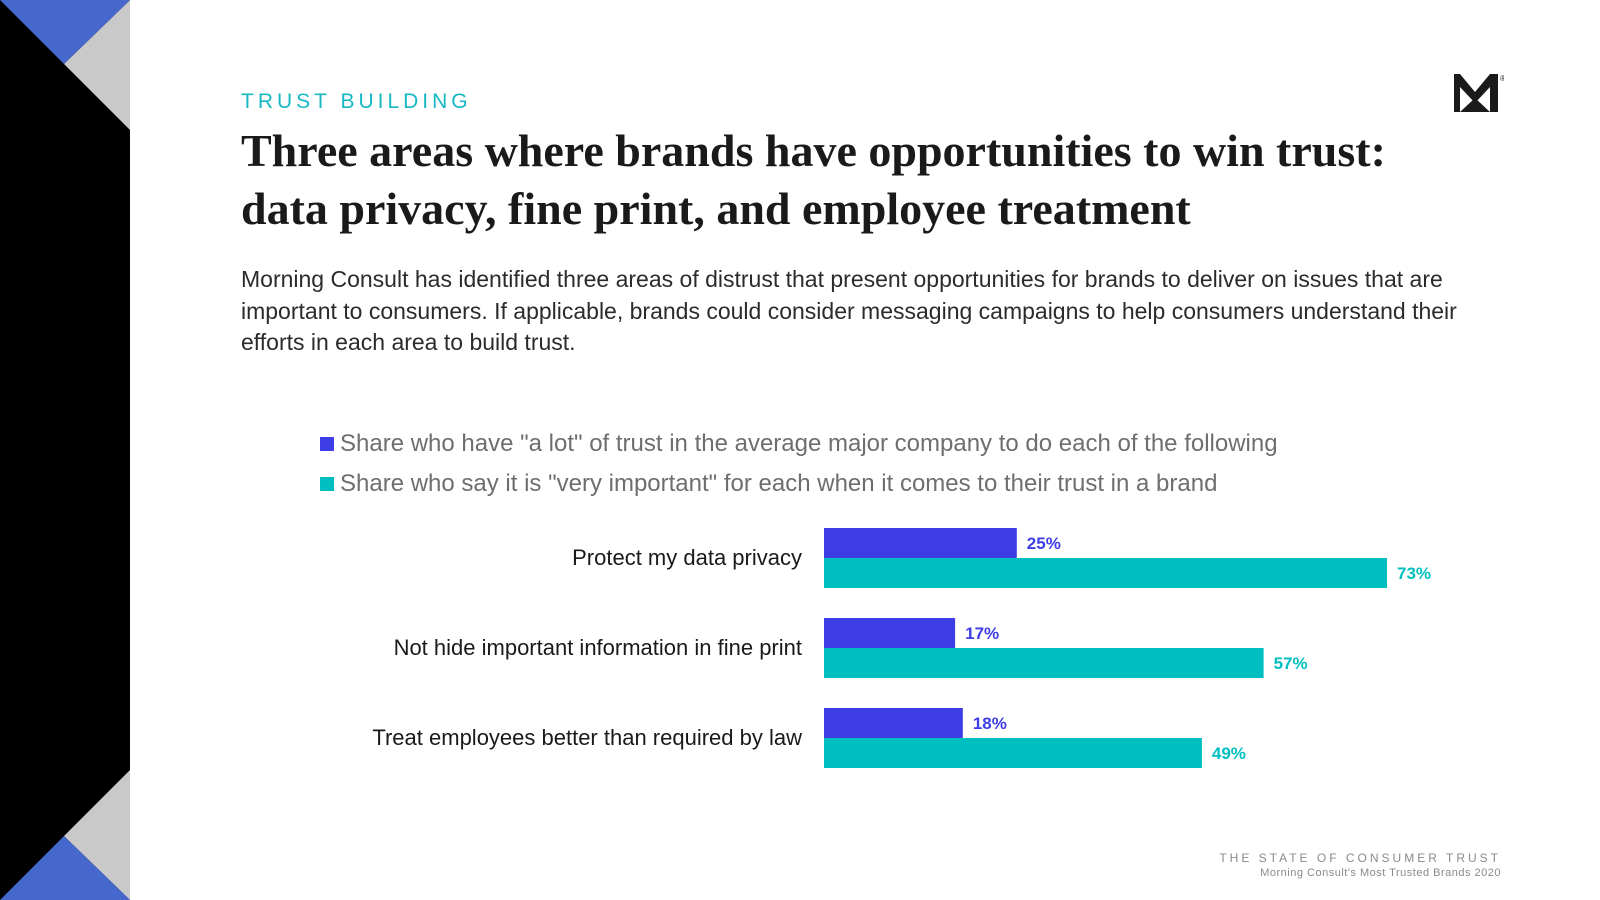 The width and height of the screenshot is (1600, 900). Describe the element at coordinates (1414, 573) in the screenshot. I see `data-label: 73%` at that location.